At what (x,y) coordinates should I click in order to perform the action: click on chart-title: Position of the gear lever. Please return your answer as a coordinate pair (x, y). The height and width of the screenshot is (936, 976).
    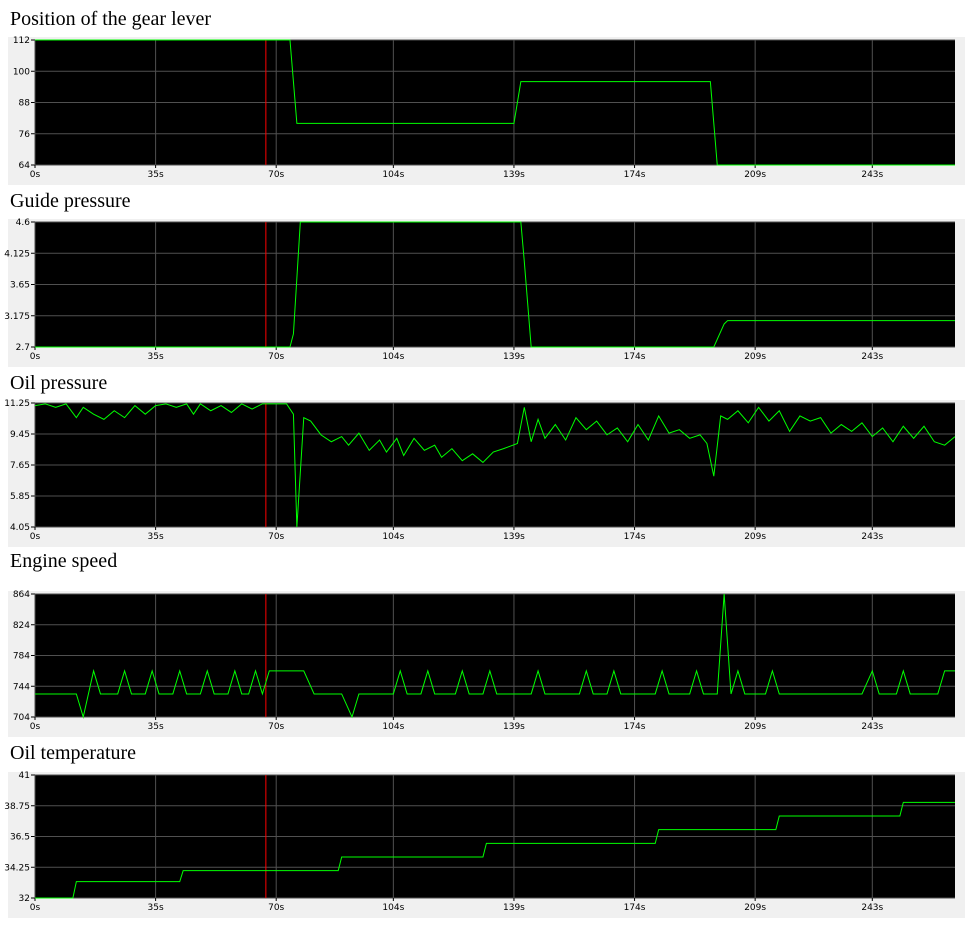
    Looking at the image, I should click on (110, 19).